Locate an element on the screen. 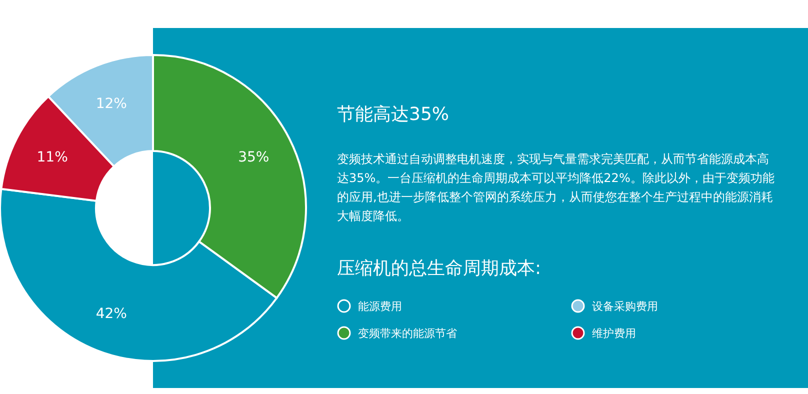 This screenshot has height=394, width=808. text: 变频技术通过自动调整电机速度，实现与气量需求完美匹配，从而节省能源成本高达35%。一台压缩机的生命周期成本可以平均降低22%。除此以外，由于变频功能的应用,也进一步降低整个管网的系统压力，从而使您在整个生产过程中的能源消耗大幅度降低。 is located at coordinates (555, 187).